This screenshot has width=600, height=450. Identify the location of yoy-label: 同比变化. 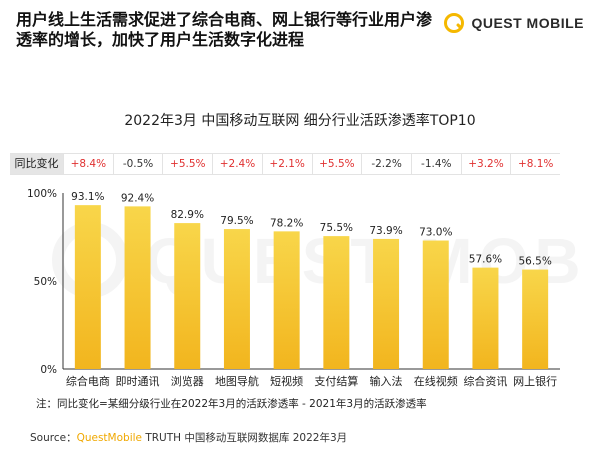
(36, 164).